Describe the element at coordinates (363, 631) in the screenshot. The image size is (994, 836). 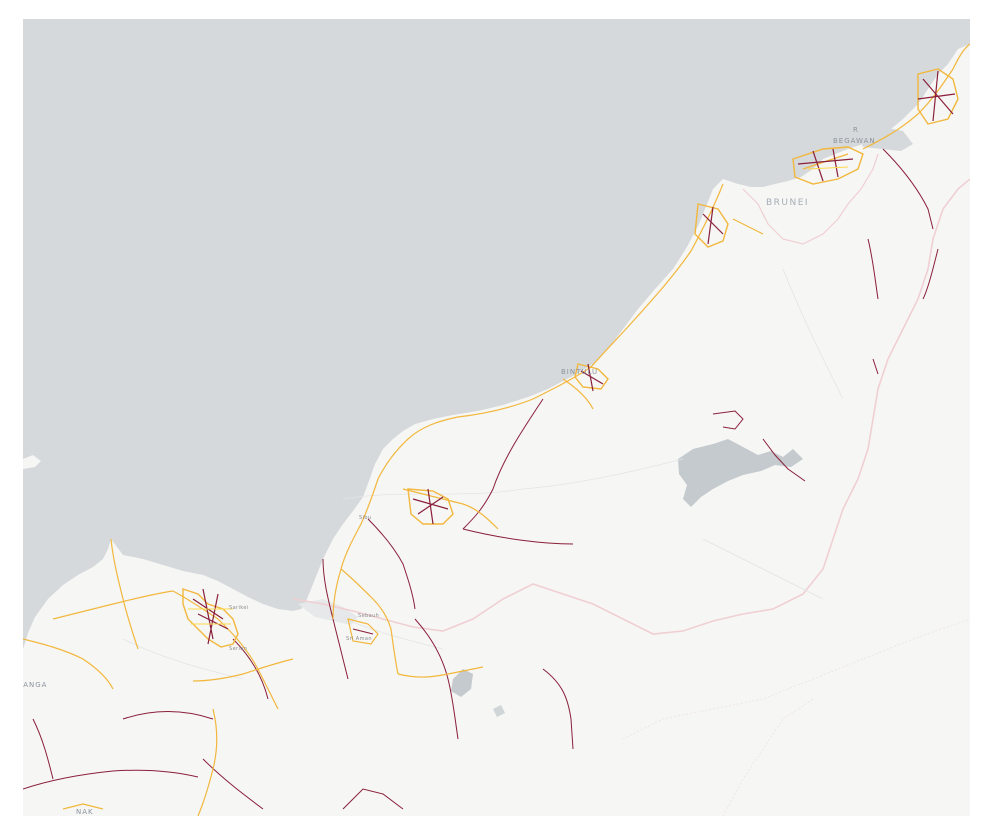
I see `urban-cluster-sri-aman` at that location.